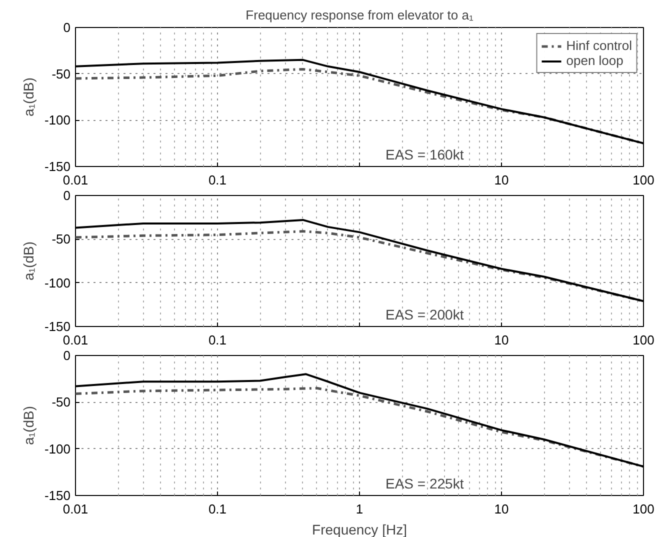  I want to click on annotation: EAS = 160kt, so click(425, 154).